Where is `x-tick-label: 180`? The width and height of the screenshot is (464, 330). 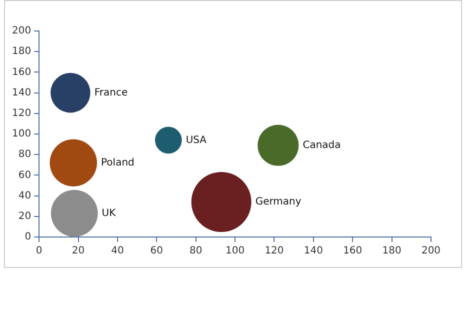 x-tick-label: 180 is located at coordinates (392, 251).